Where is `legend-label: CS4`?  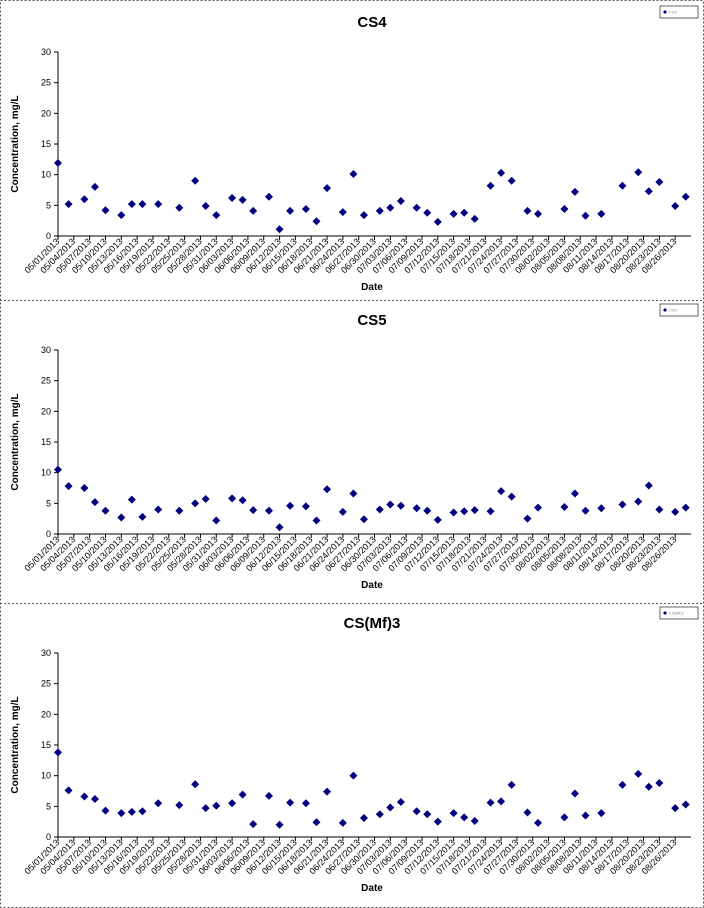 legend-label: CS4 is located at coordinates (673, 12).